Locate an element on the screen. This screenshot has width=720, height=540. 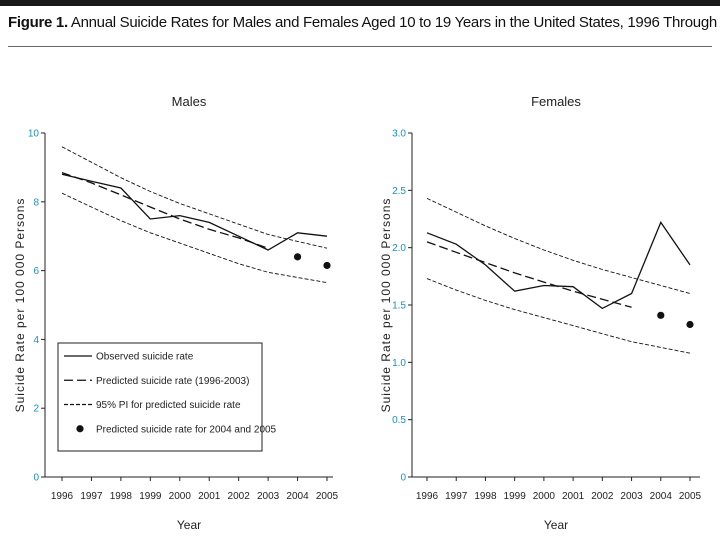
males-y-tick-label: 4 is located at coordinates (36, 340).